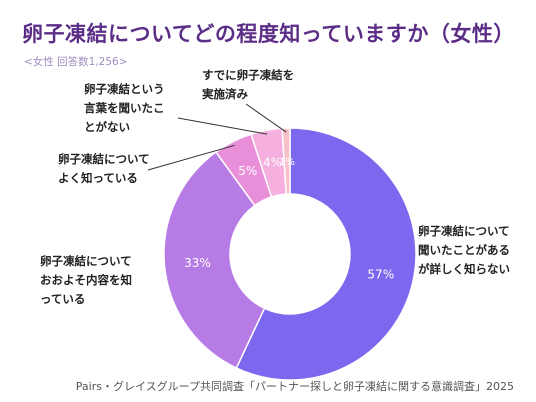 This screenshot has height=402, width=536. What do you see at coordinates (248, 84) in the screenshot?
I see `label-already-done: すでに卵子凍結を 実施済み` at bounding box center [248, 84].